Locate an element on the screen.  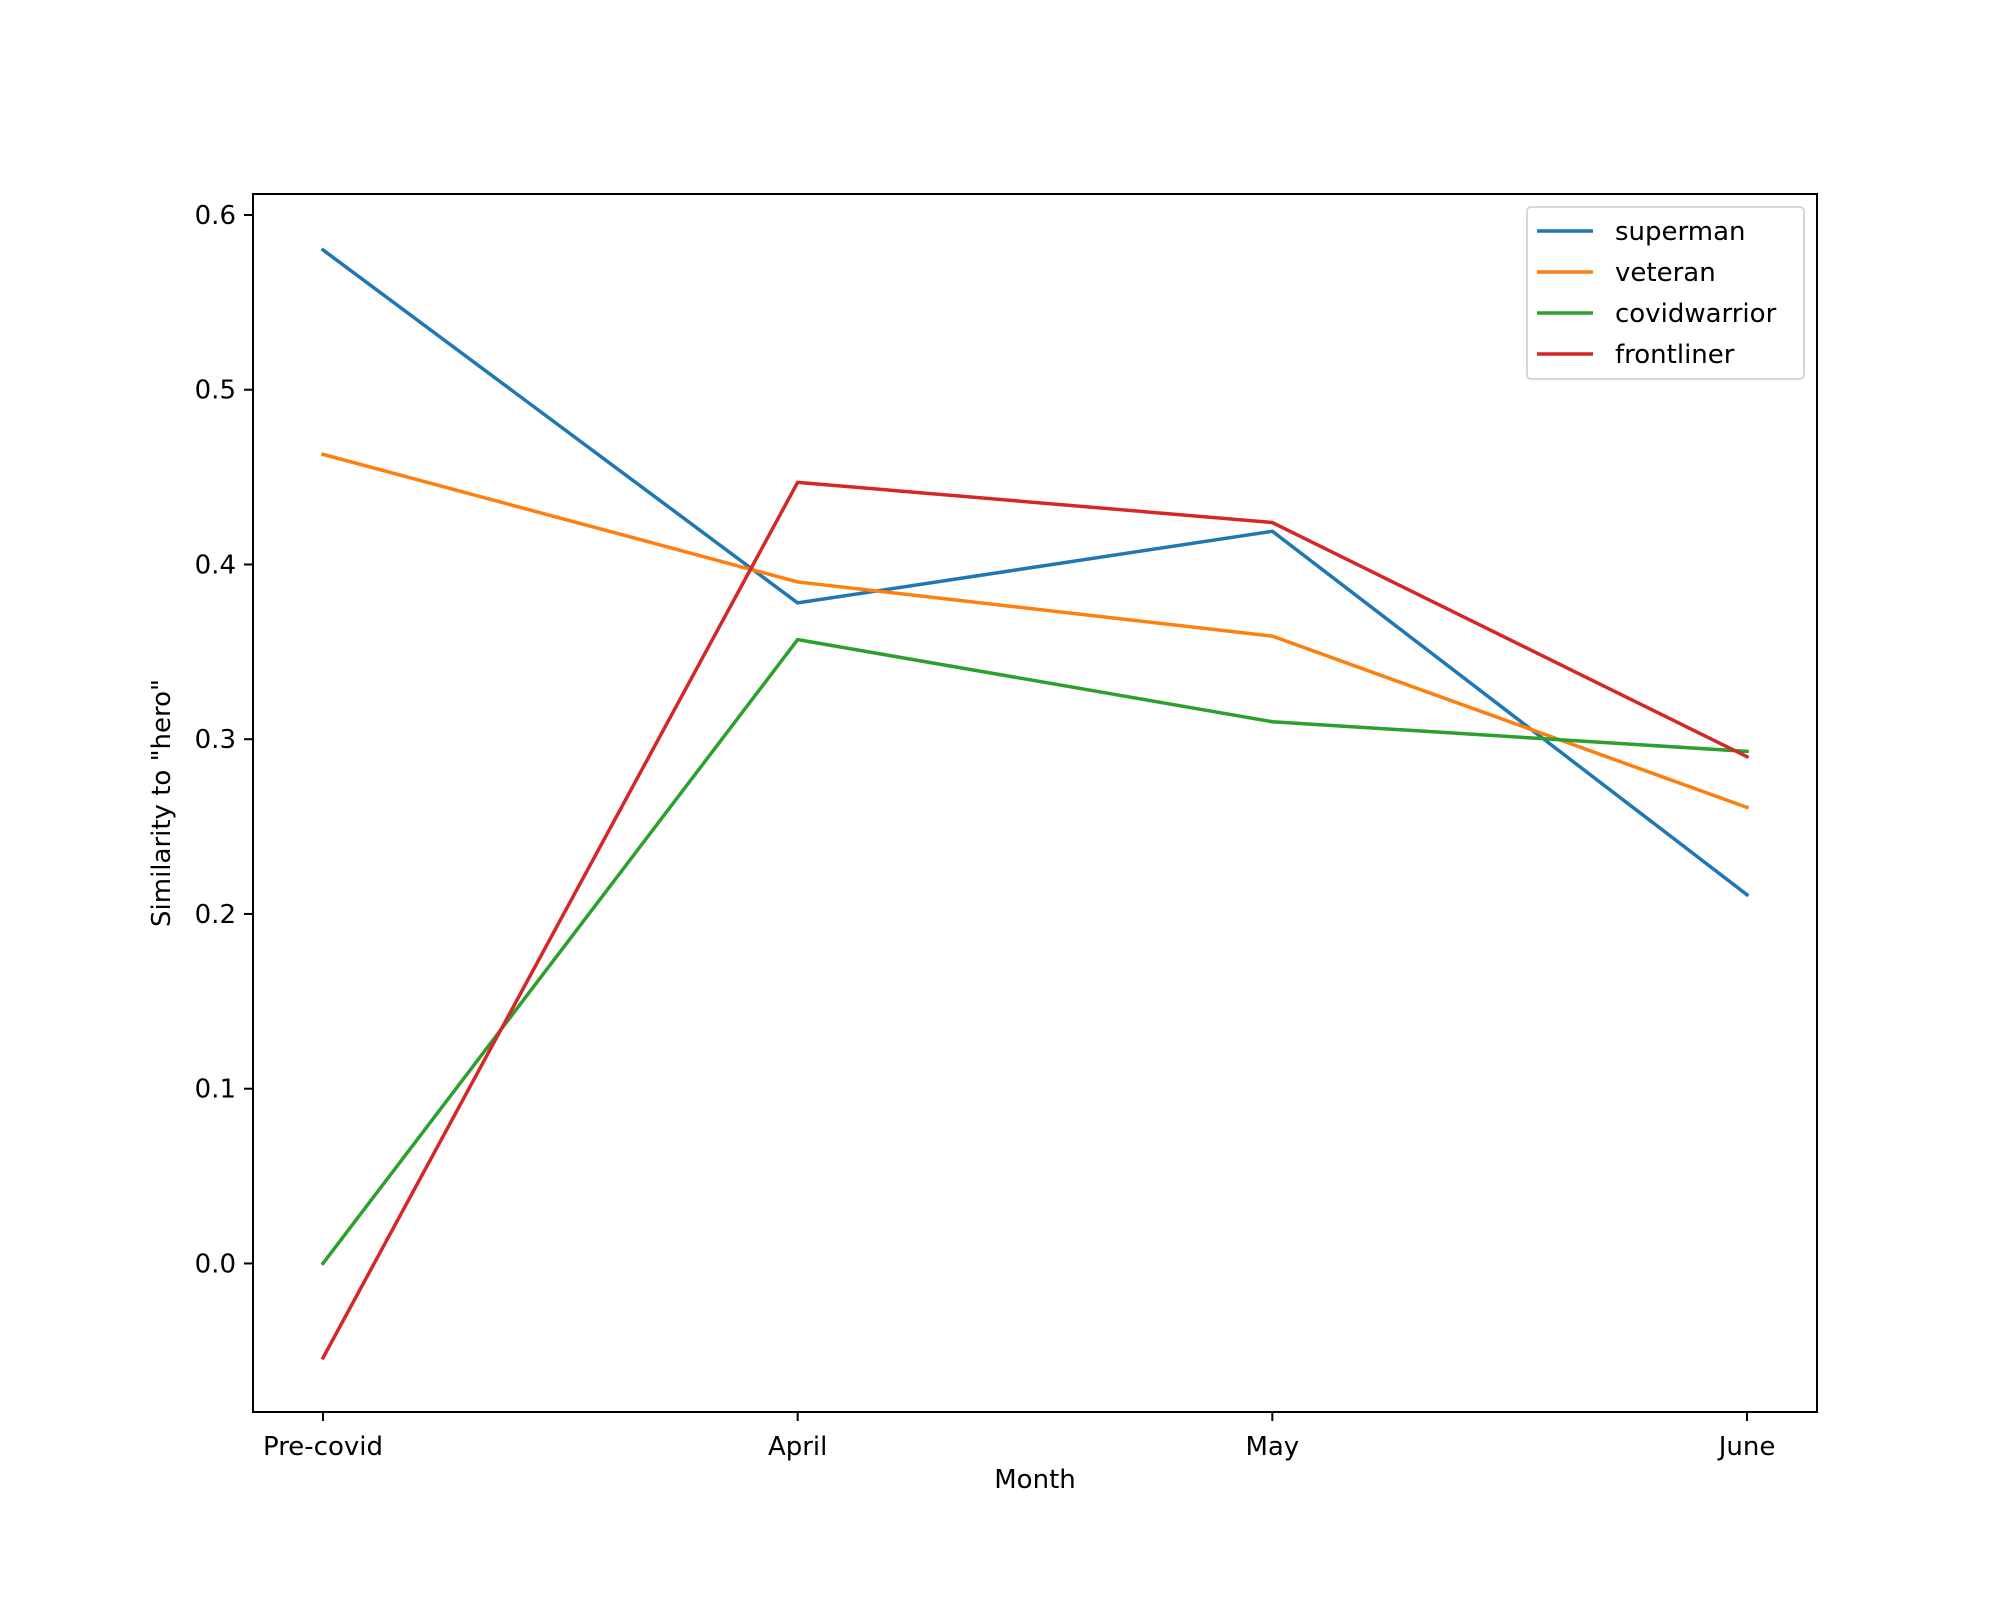
y-tick-label: 0.6 is located at coordinates (215, 216).